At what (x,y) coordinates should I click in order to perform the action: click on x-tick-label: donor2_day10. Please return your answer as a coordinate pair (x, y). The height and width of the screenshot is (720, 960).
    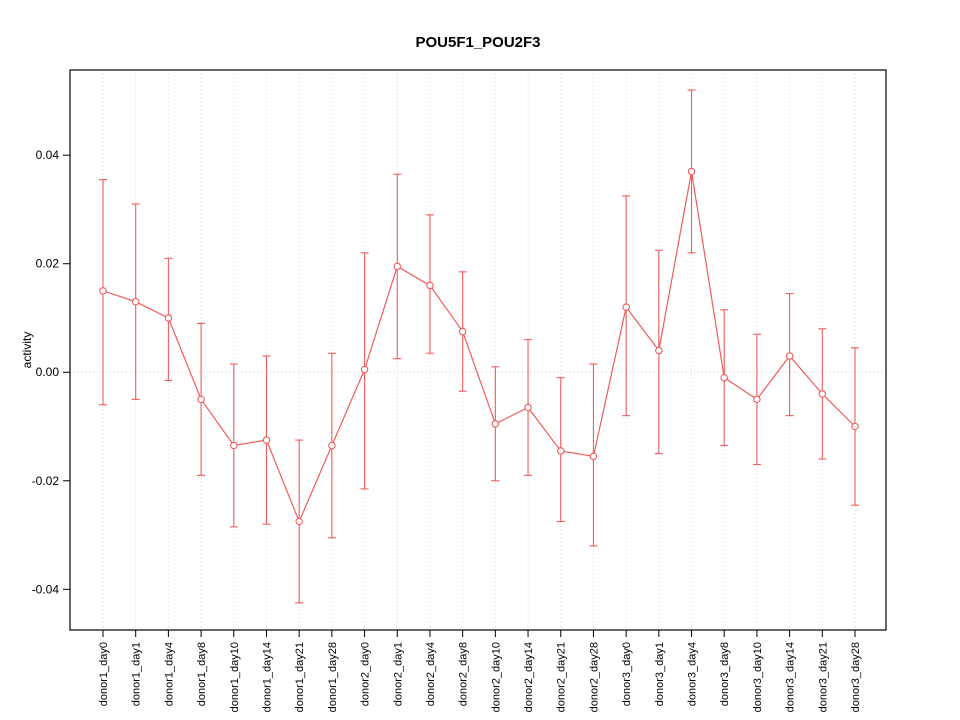
    Looking at the image, I should click on (496, 677).